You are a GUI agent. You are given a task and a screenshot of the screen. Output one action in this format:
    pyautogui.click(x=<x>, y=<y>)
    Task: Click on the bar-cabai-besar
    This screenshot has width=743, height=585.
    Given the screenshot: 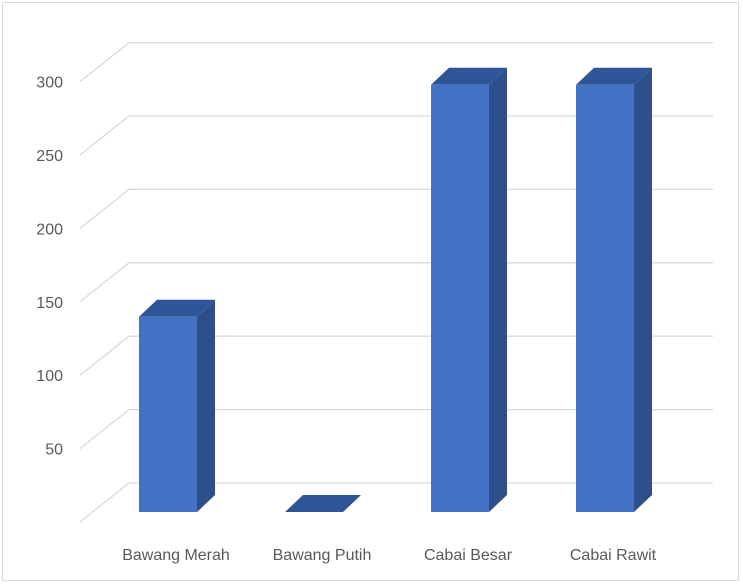 What is the action you would take?
    pyautogui.click(x=469, y=289)
    